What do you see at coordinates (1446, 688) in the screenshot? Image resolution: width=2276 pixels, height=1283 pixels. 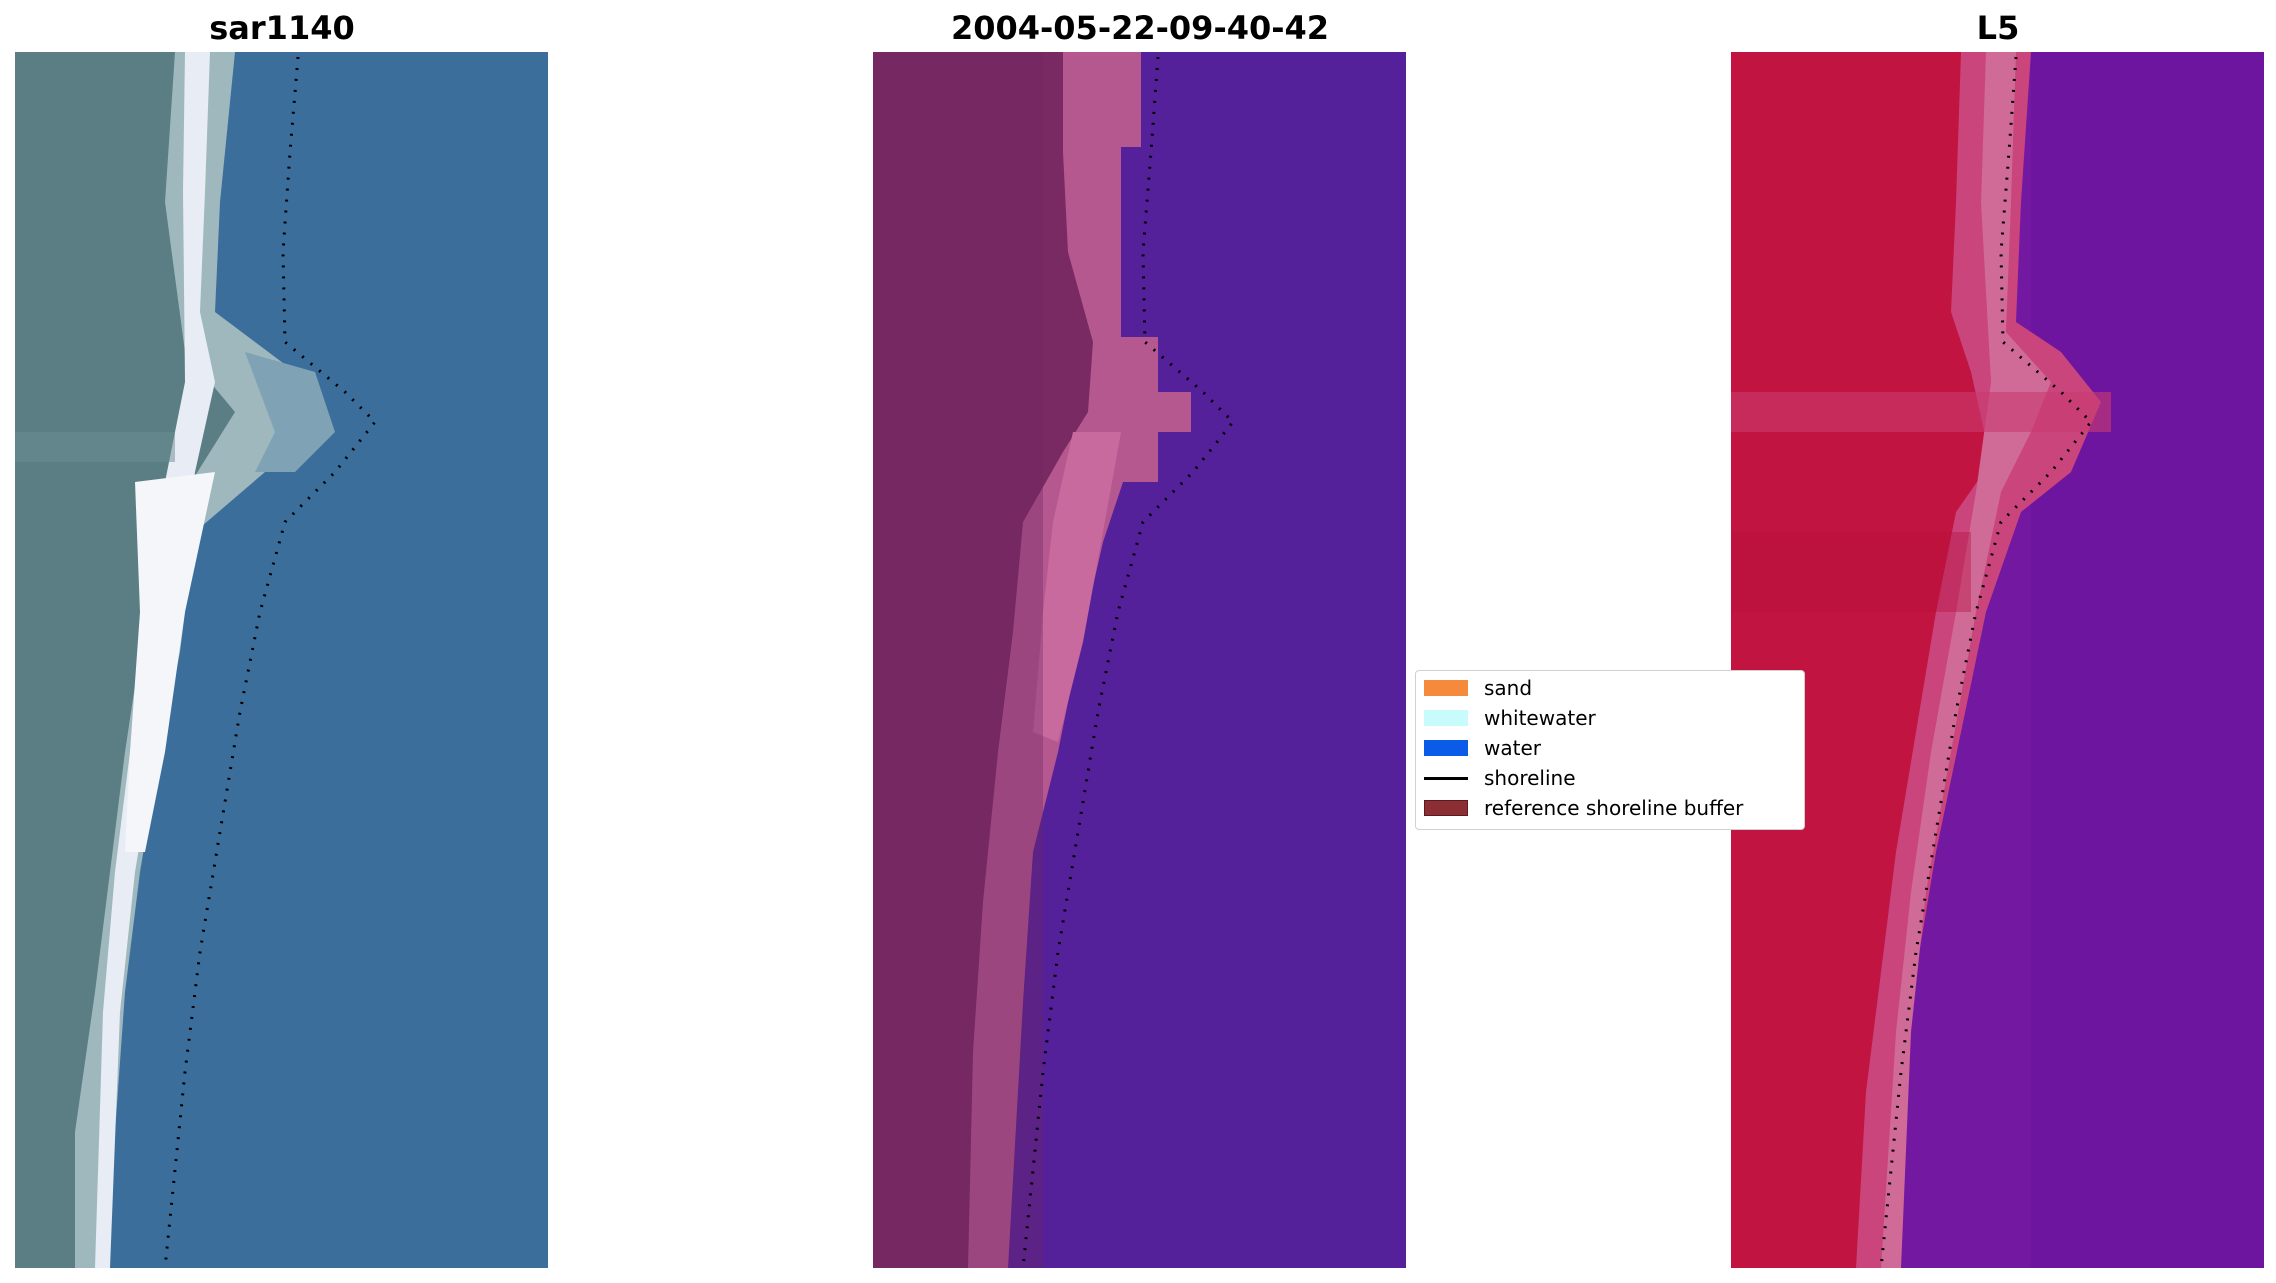 I see `sand-swatch` at bounding box center [1446, 688].